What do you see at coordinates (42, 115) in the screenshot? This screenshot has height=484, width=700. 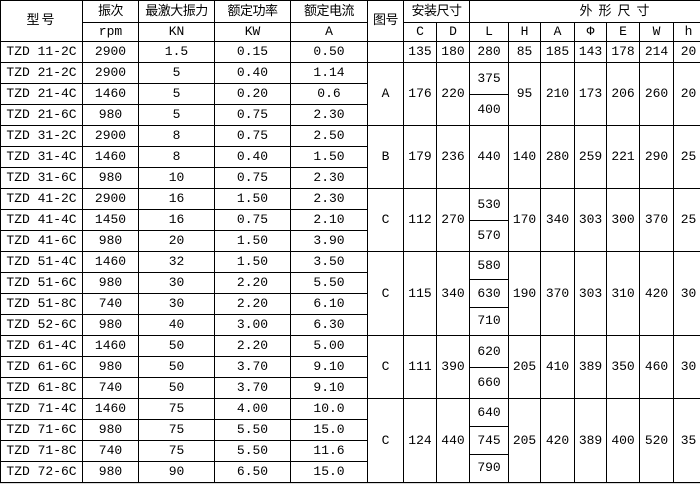 I see `cell-model: TZD 21-6C` at bounding box center [42, 115].